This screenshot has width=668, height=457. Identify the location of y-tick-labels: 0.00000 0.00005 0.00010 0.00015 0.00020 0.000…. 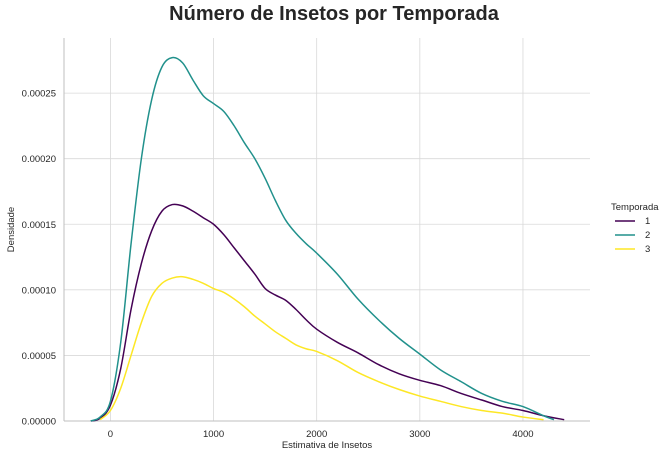
(39, 258).